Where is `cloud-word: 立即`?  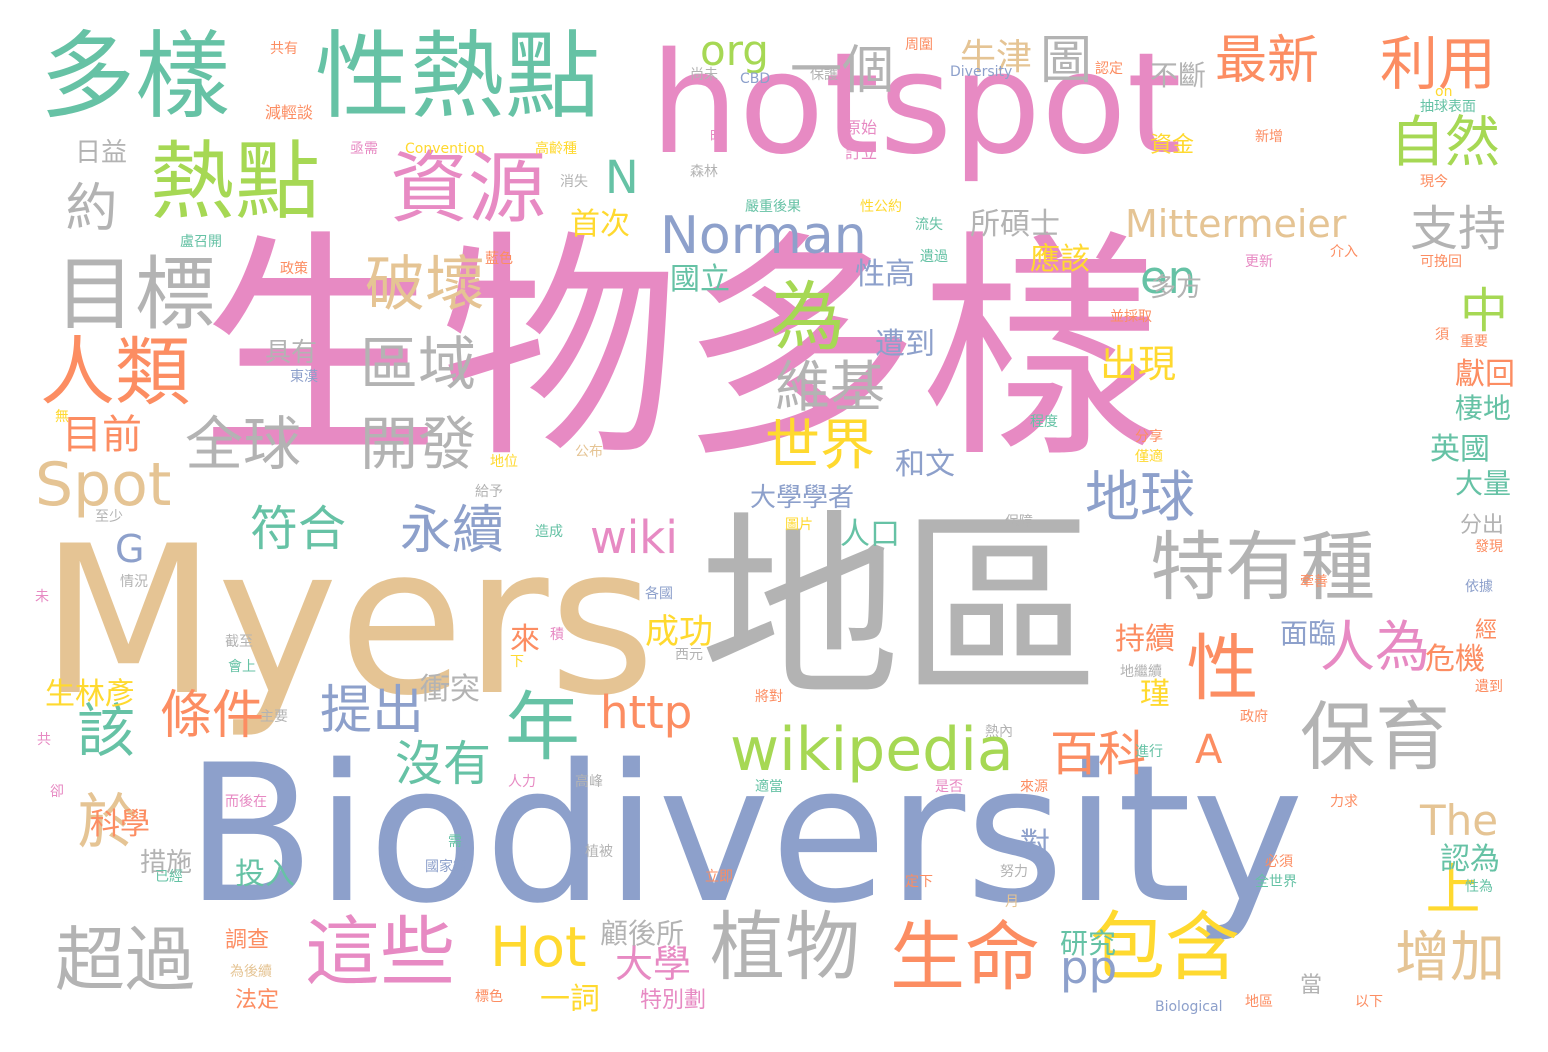
cloud-word: 立即 is located at coordinates (719, 877).